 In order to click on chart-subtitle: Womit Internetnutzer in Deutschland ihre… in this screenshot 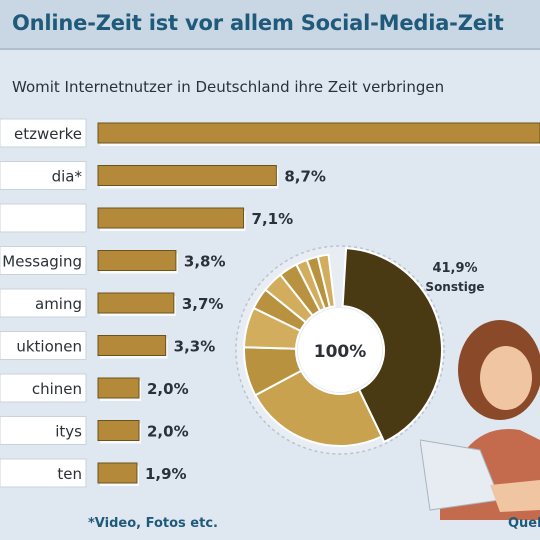, I will do `click(228, 87)`.